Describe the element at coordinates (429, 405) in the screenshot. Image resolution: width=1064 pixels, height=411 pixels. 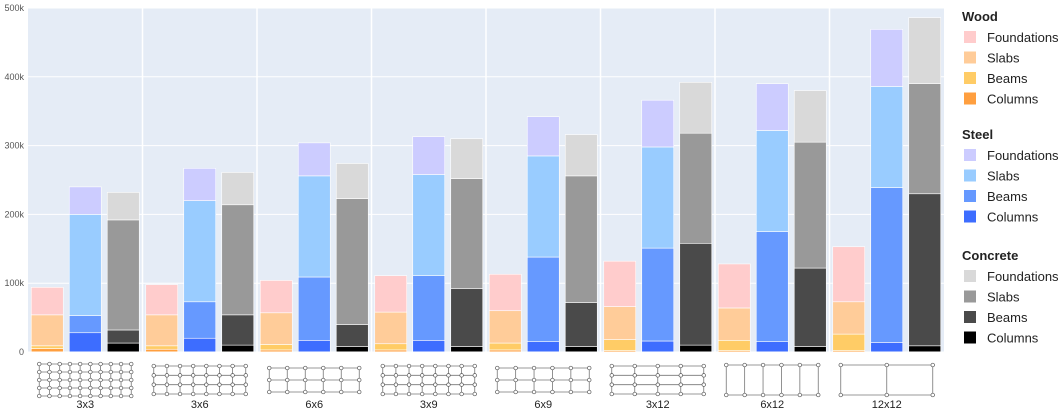
I see `x-tick-label: 3x9` at that location.